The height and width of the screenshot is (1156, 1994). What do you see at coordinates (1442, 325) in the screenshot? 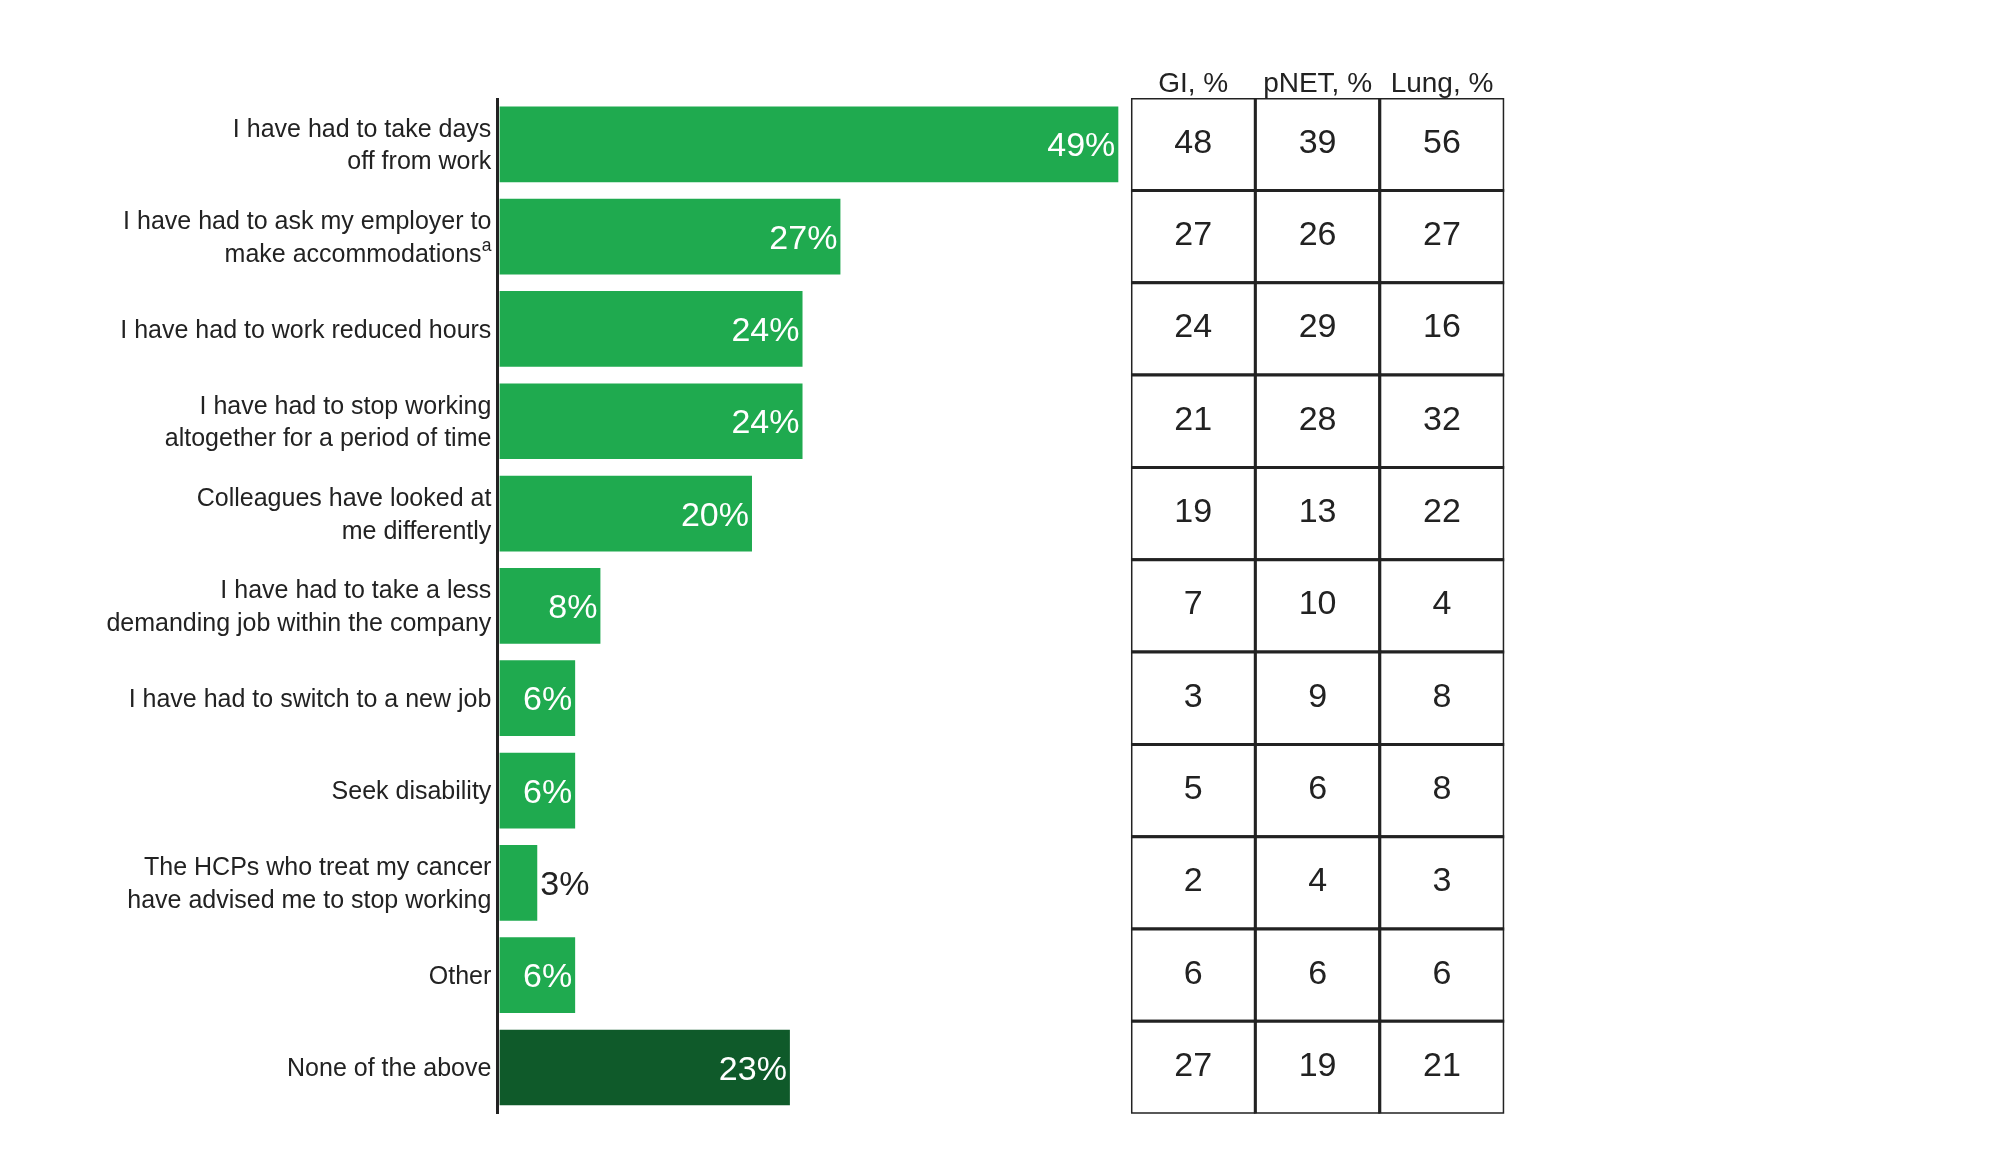
I see `data-label: 16` at bounding box center [1442, 325].